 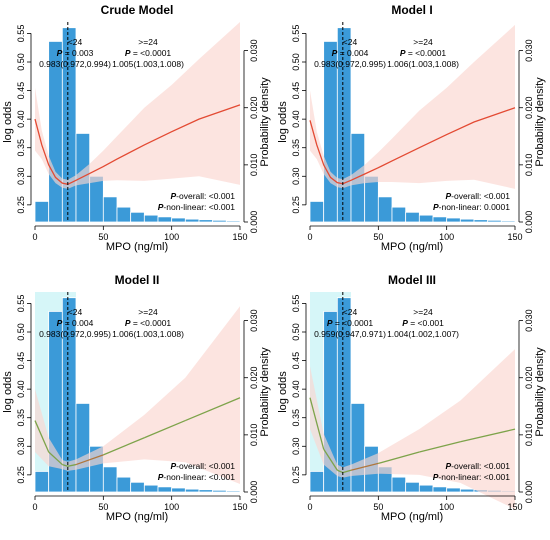 I want to click on annot-right-p: P = <0.001, so click(x=423, y=323).